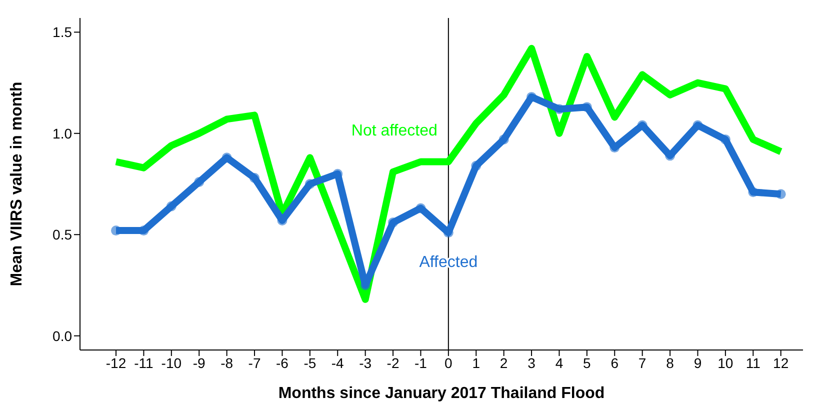 The height and width of the screenshot is (414, 823). I want to click on x-tick-label: -10, so click(171, 362).